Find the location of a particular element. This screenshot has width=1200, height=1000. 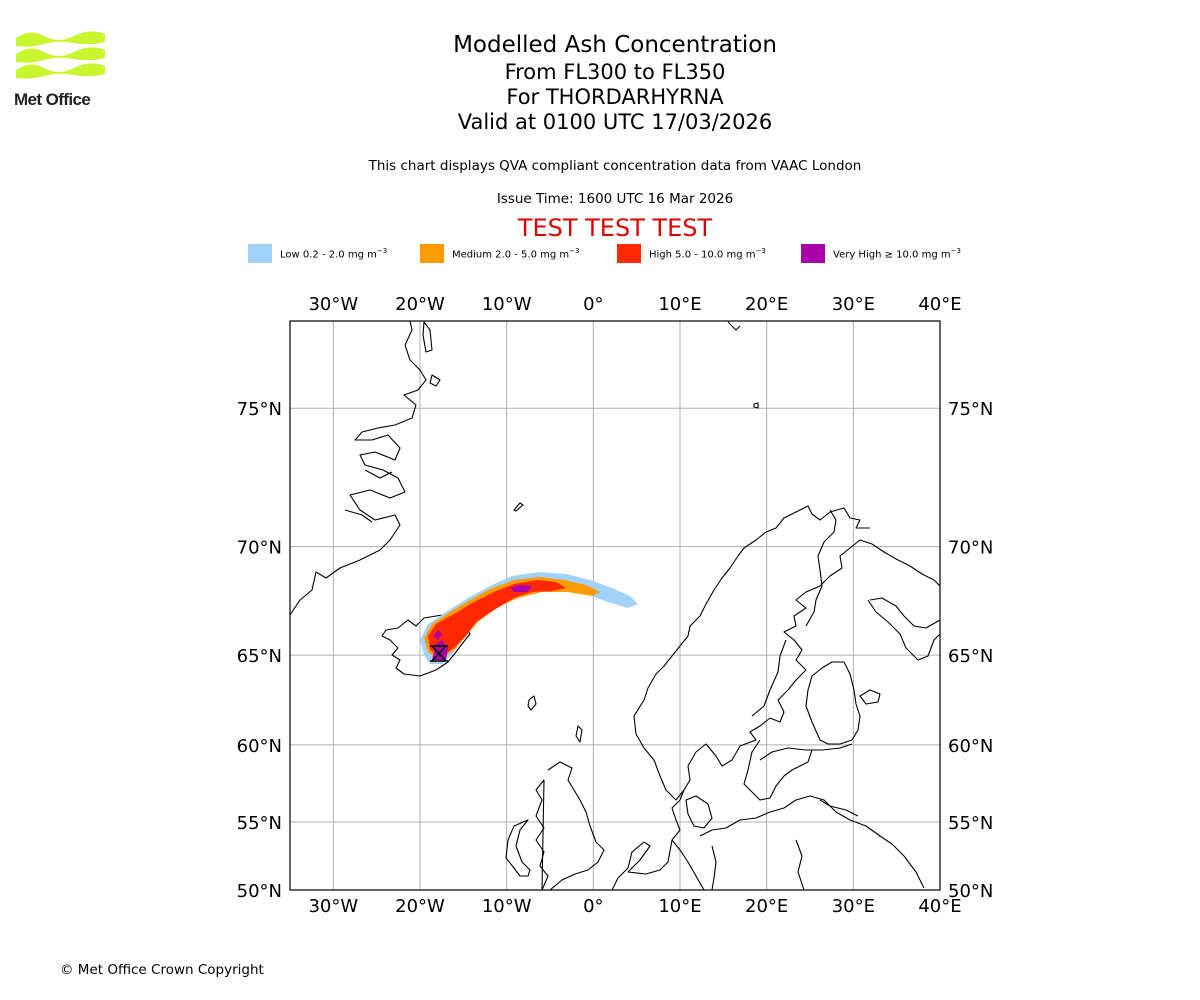

legend-label-high: High 5.0 - 10.0 mg m−3 is located at coordinates (707, 253).